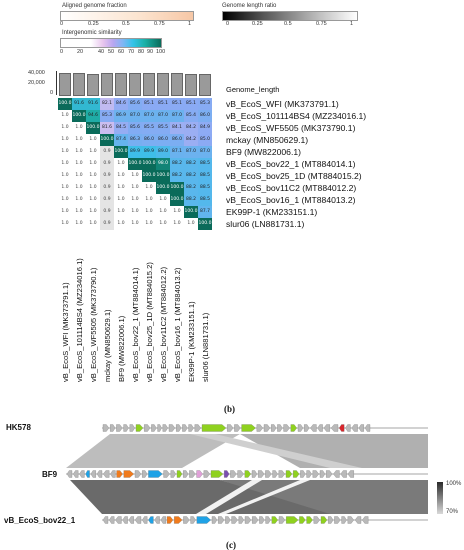 This screenshot has width=464, height=550. I want to click on heatmap-cell: 84.5, so click(121, 128).